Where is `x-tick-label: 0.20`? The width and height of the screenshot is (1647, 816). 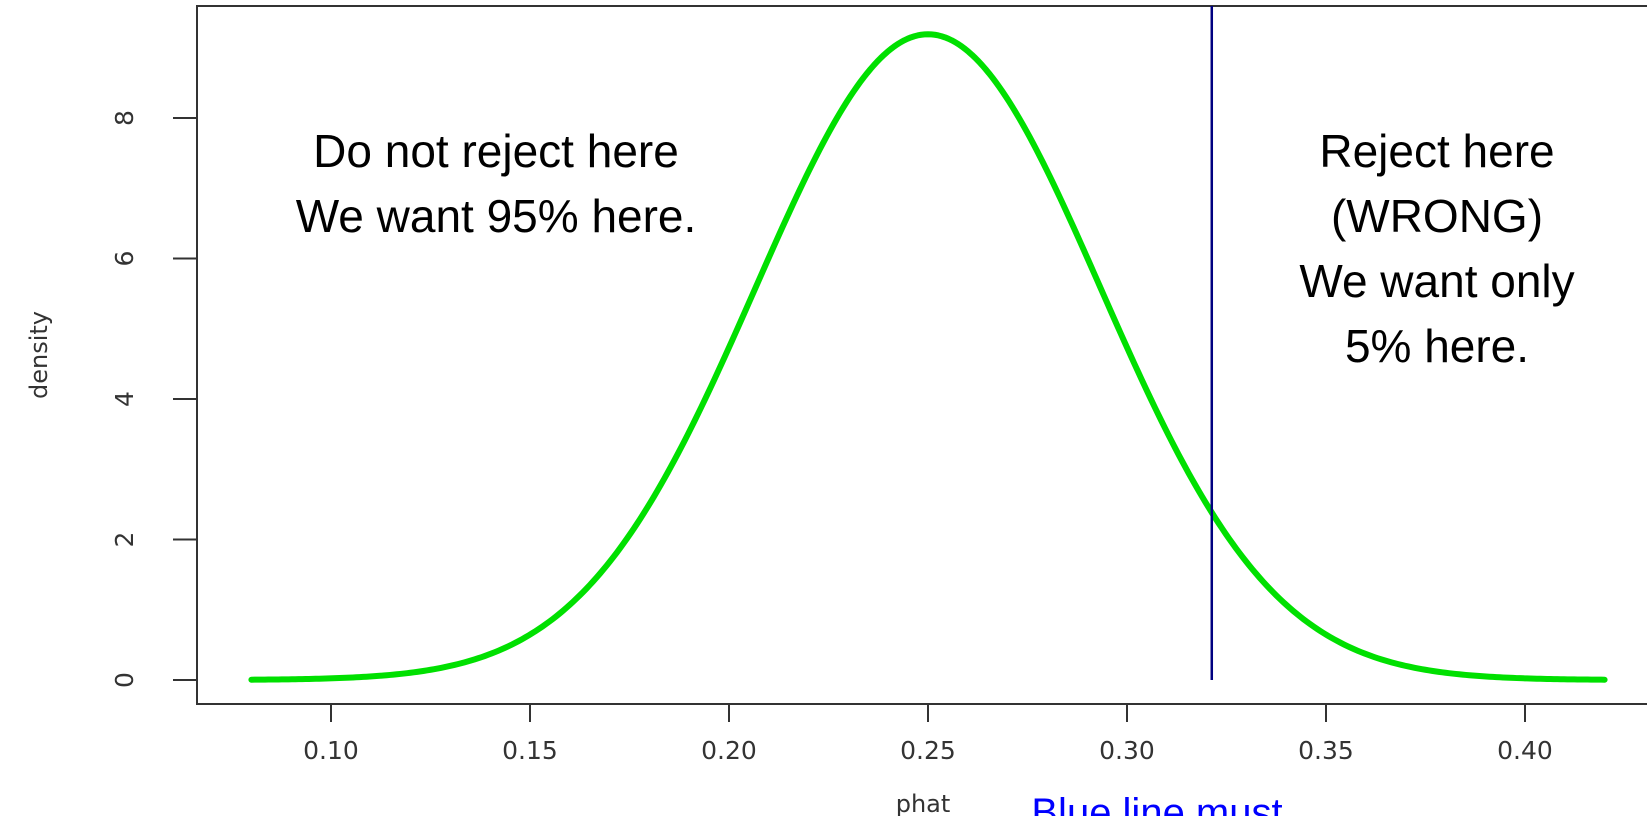 x-tick-label: 0.20 is located at coordinates (729, 750).